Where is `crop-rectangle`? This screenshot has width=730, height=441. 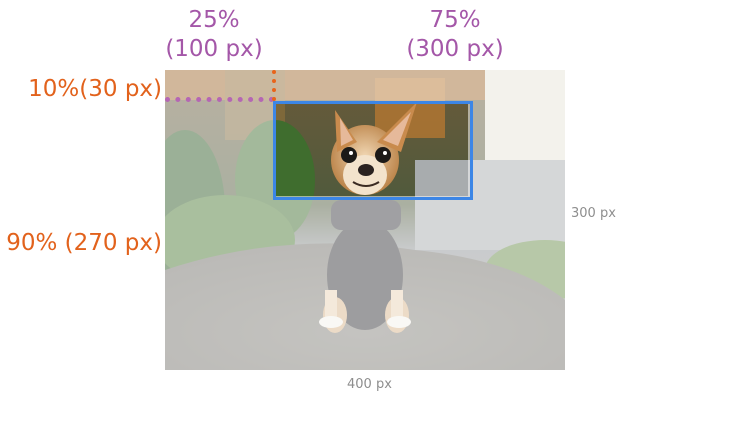
crop-rectangle is located at coordinates (373, 150).